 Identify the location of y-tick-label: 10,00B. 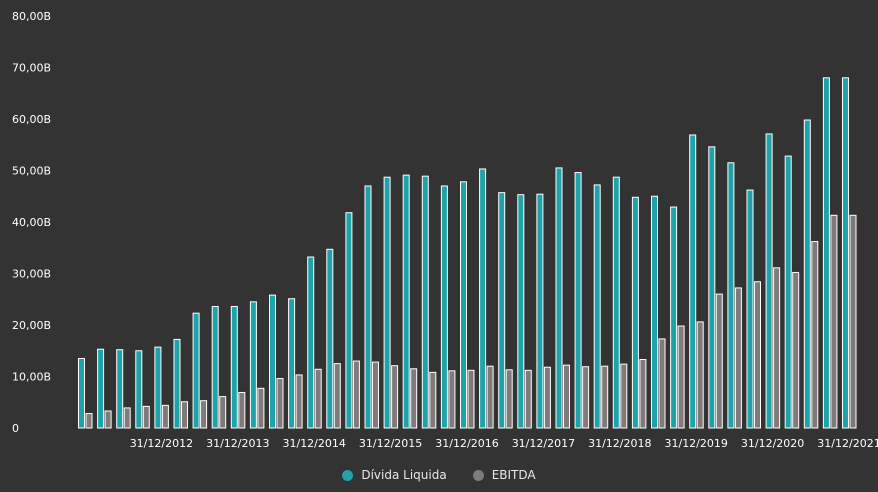
(31, 377).